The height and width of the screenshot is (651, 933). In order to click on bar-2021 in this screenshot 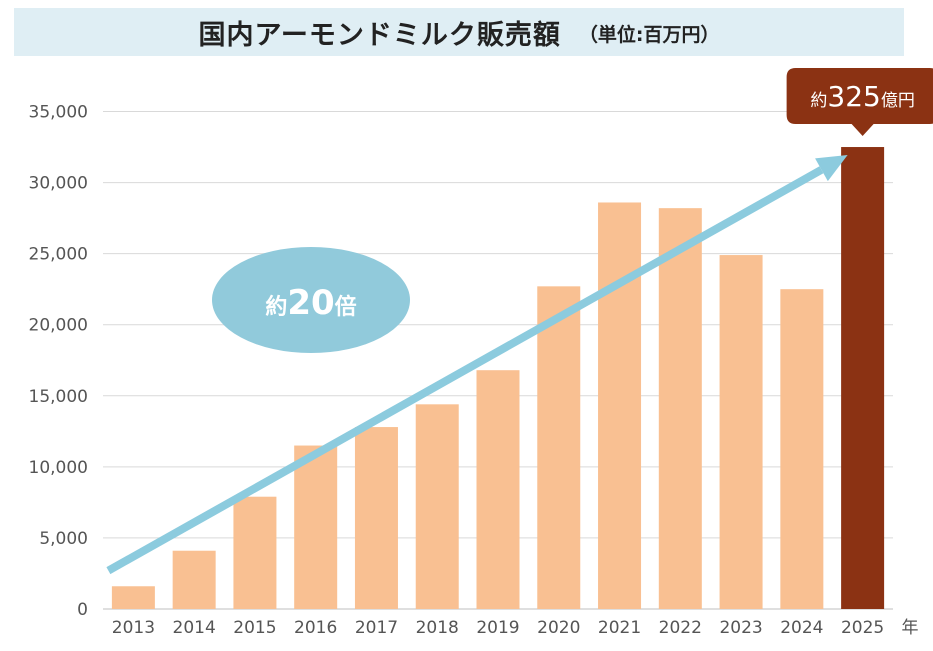, I will do `click(620, 405)`.